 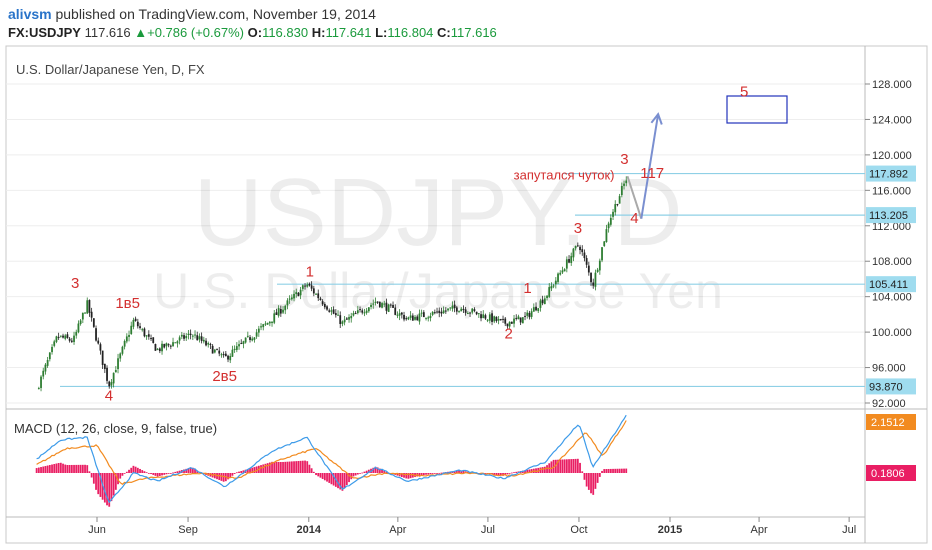 What do you see at coordinates (381, 32) in the screenshot?
I see `low-label: L:` at bounding box center [381, 32].